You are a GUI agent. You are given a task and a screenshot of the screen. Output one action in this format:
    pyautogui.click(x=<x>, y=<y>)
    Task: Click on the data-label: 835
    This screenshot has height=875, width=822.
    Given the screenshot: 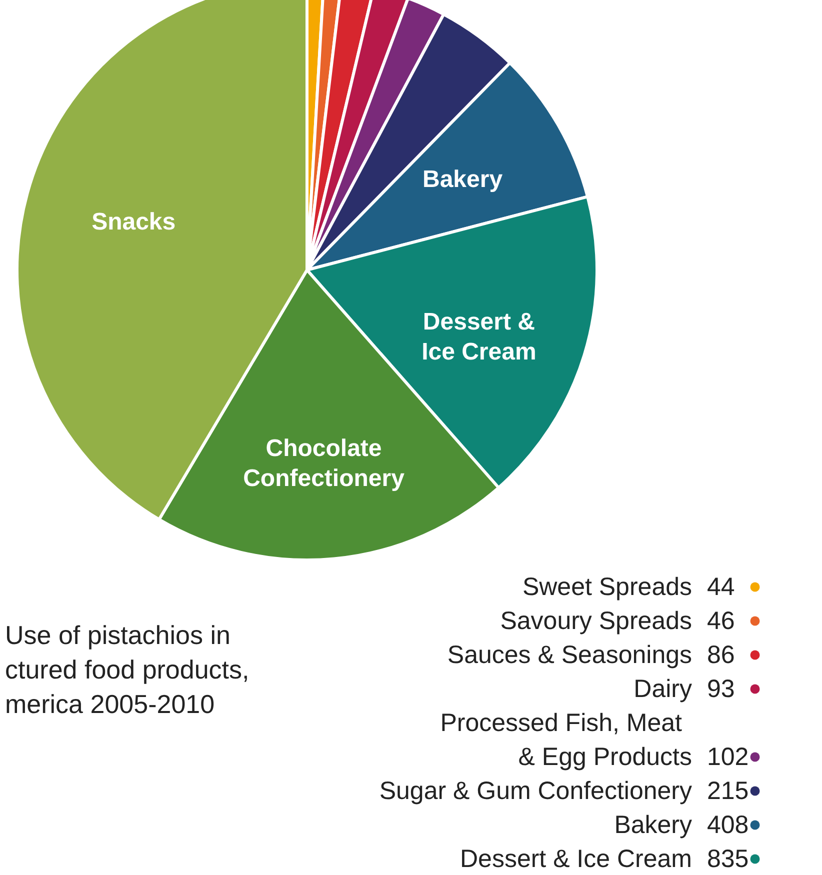 What is the action you would take?
    pyautogui.click(x=728, y=859)
    